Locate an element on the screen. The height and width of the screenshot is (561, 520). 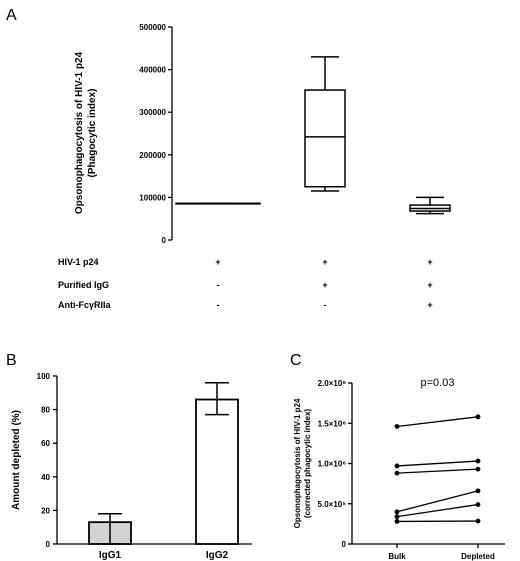
condition-label: HIV-1 p24 is located at coordinates (78, 262).